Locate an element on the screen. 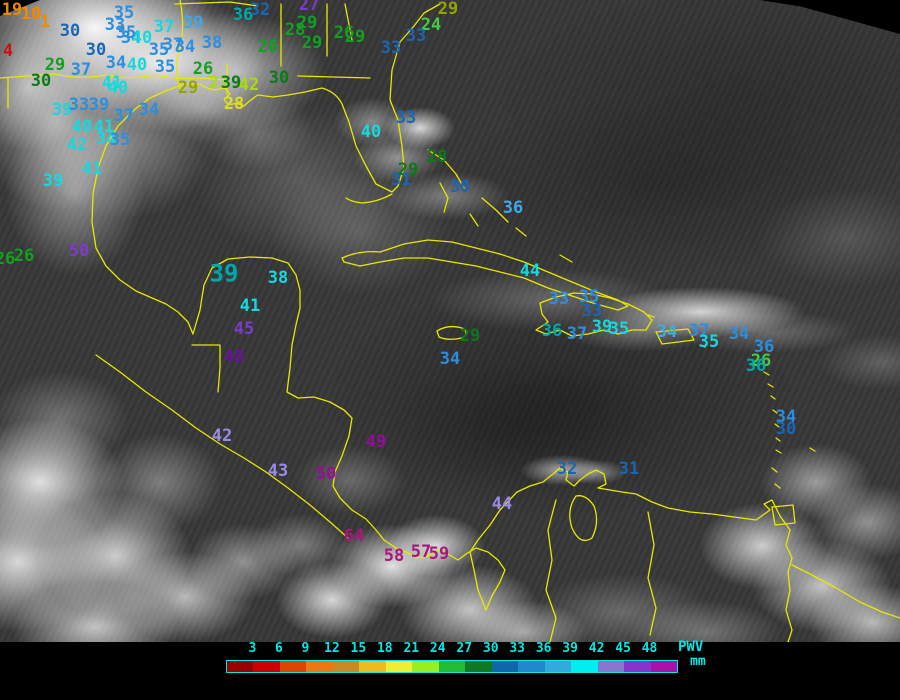  pwv-station-value: 38 is located at coordinates (212, 43).